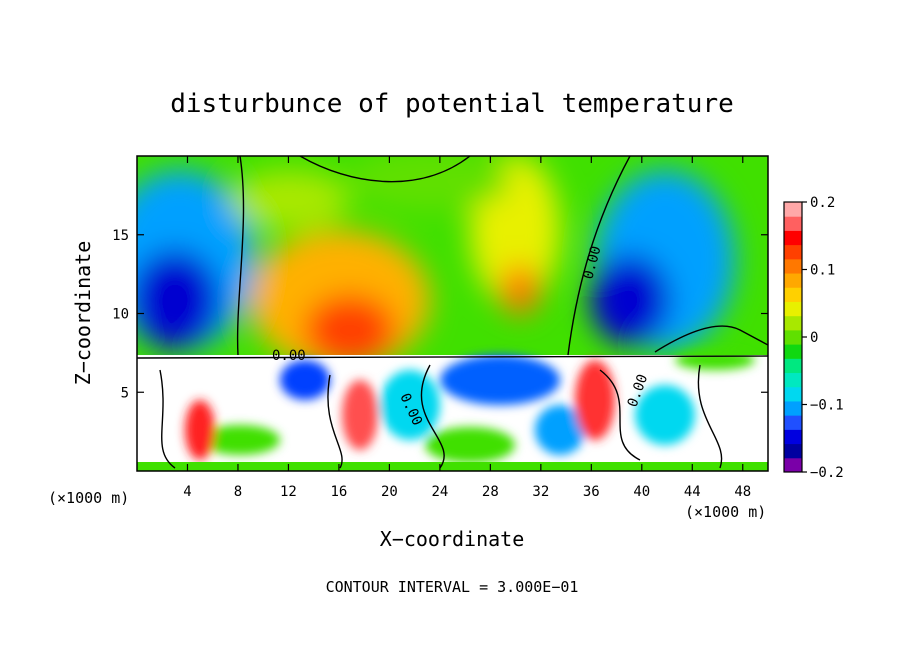 This screenshot has width=904, height=654. What do you see at coordinates (389, 492) in the screenshot?
I see `x-tick-label: 20` at bounding box center [389, 492].